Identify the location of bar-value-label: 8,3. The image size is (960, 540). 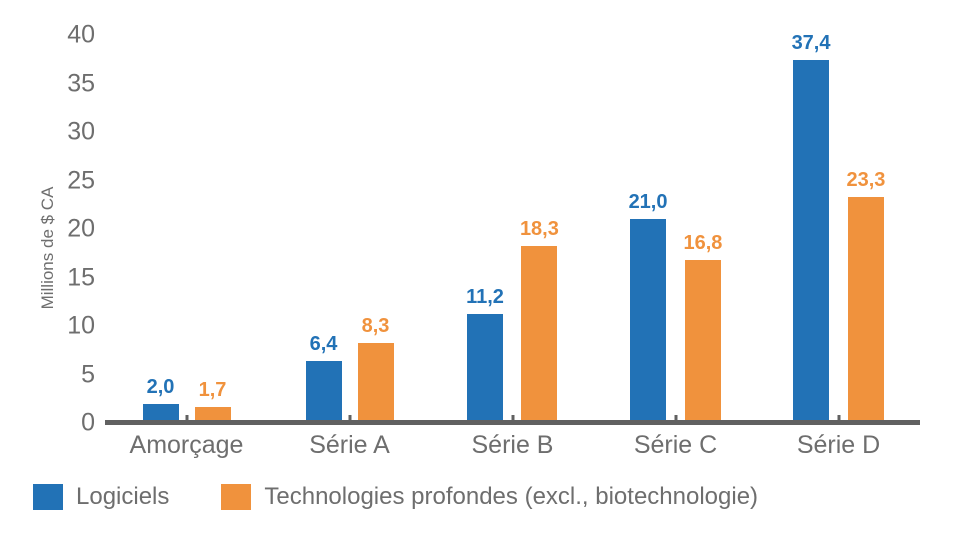
(375, 325).